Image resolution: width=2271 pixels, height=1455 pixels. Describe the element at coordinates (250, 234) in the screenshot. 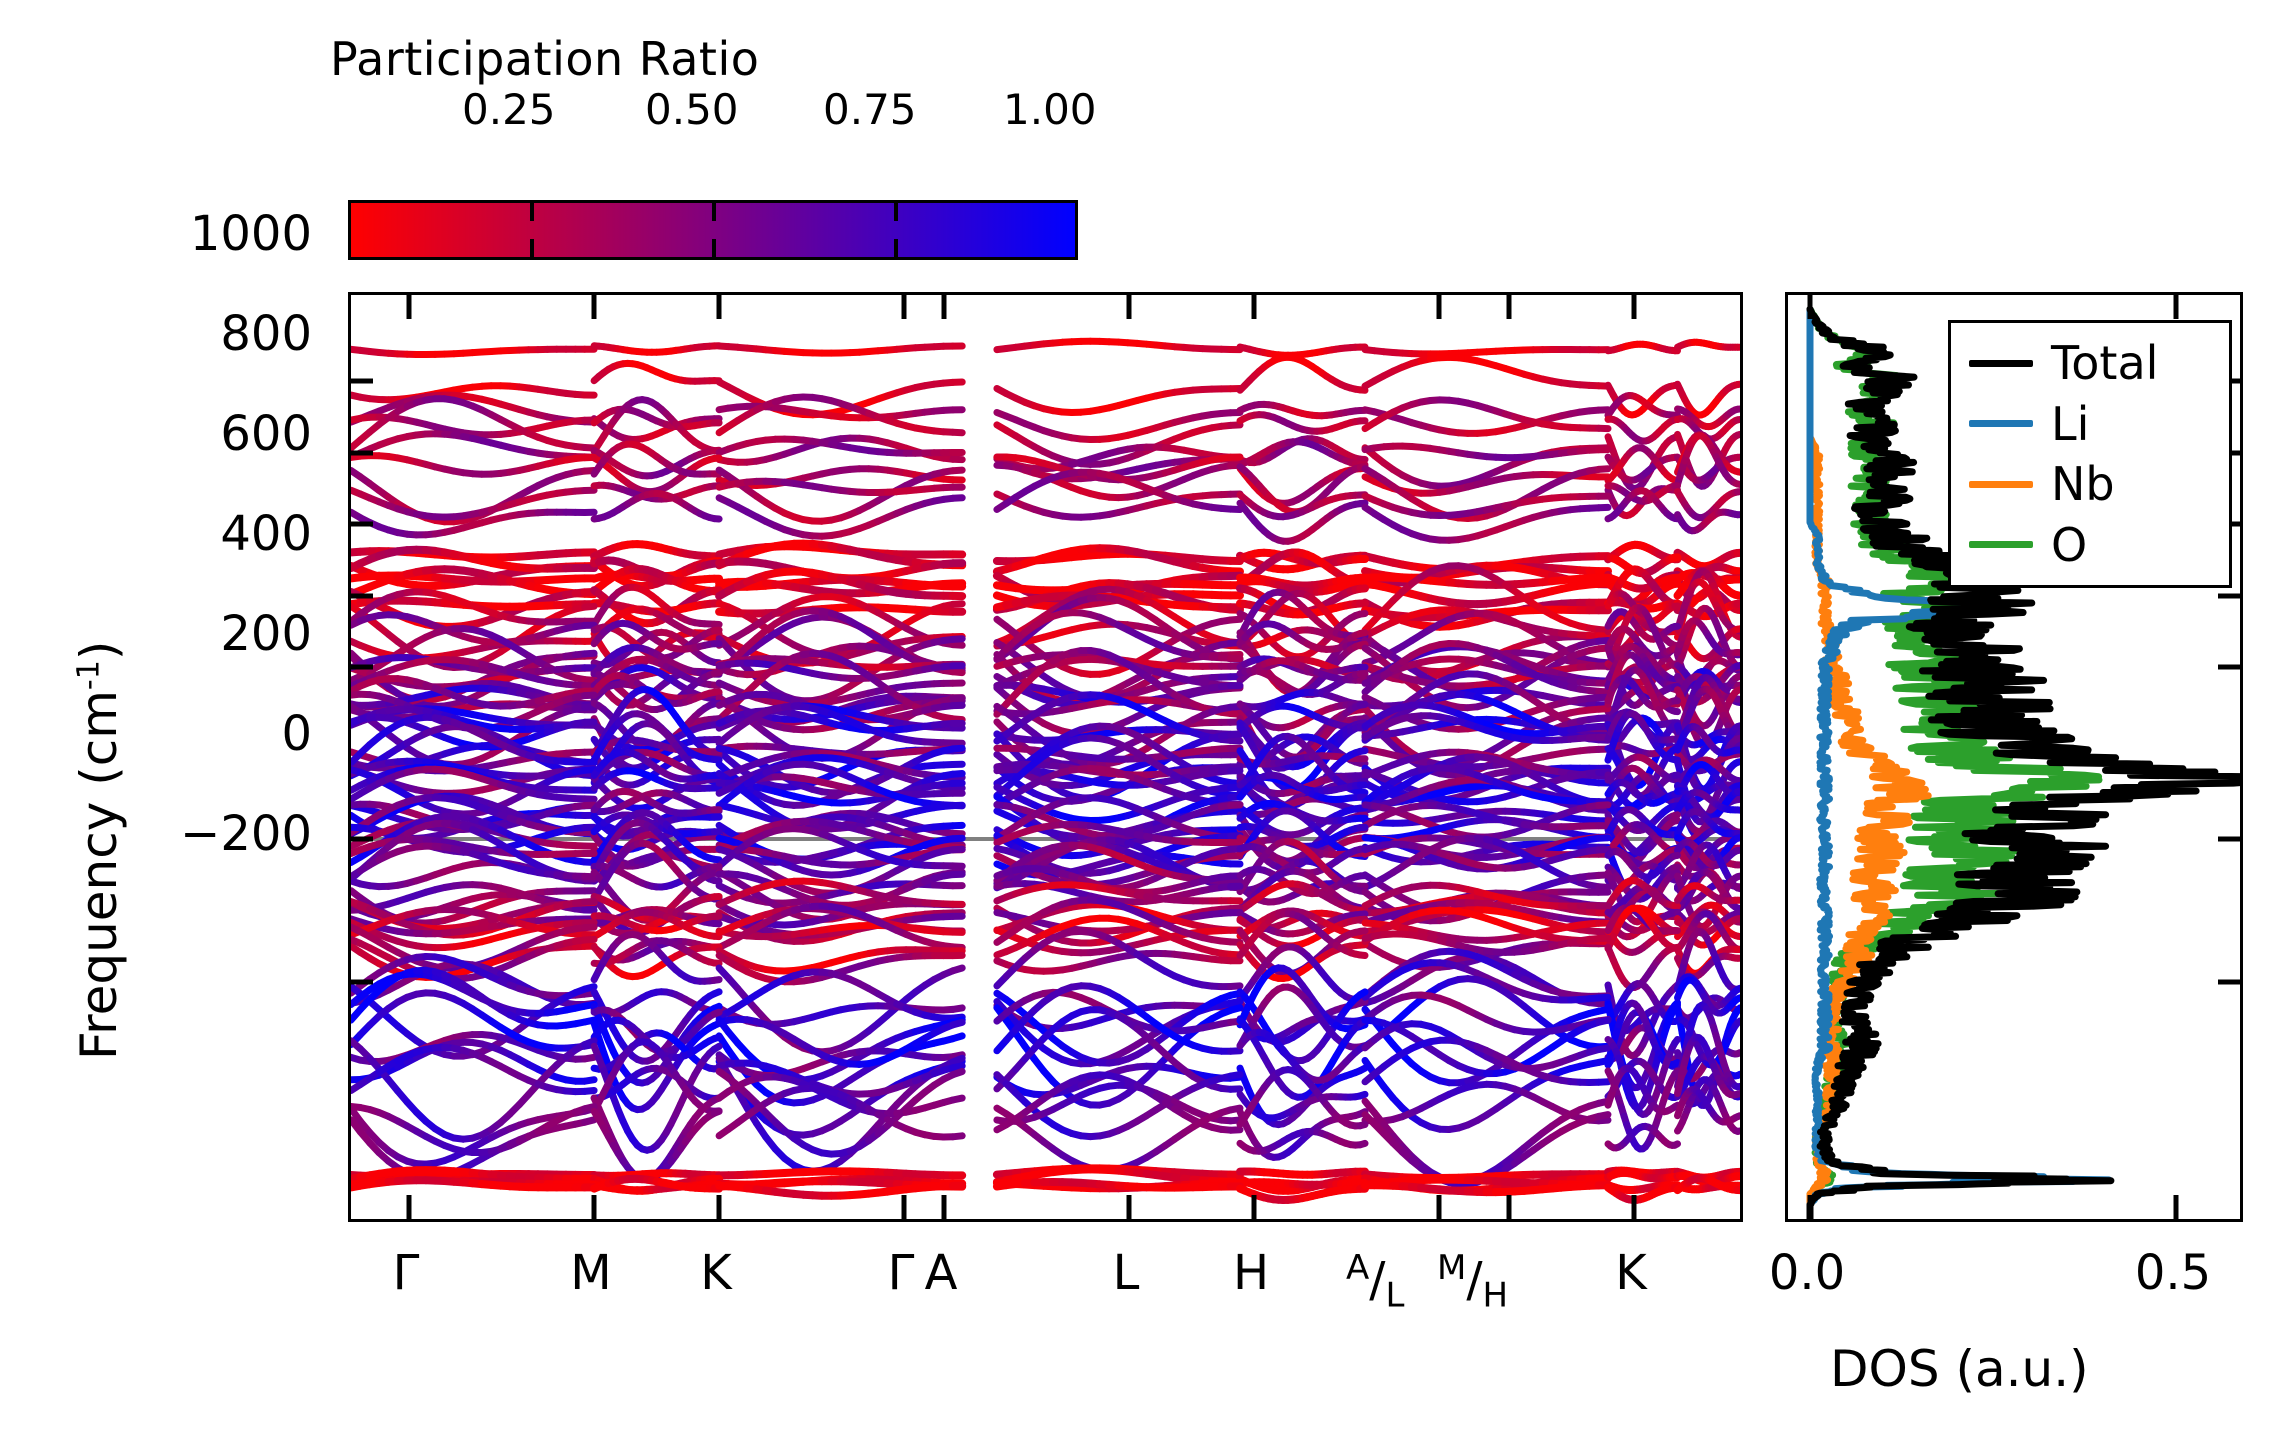

I see `y-tick-1000: 1000` at that location.